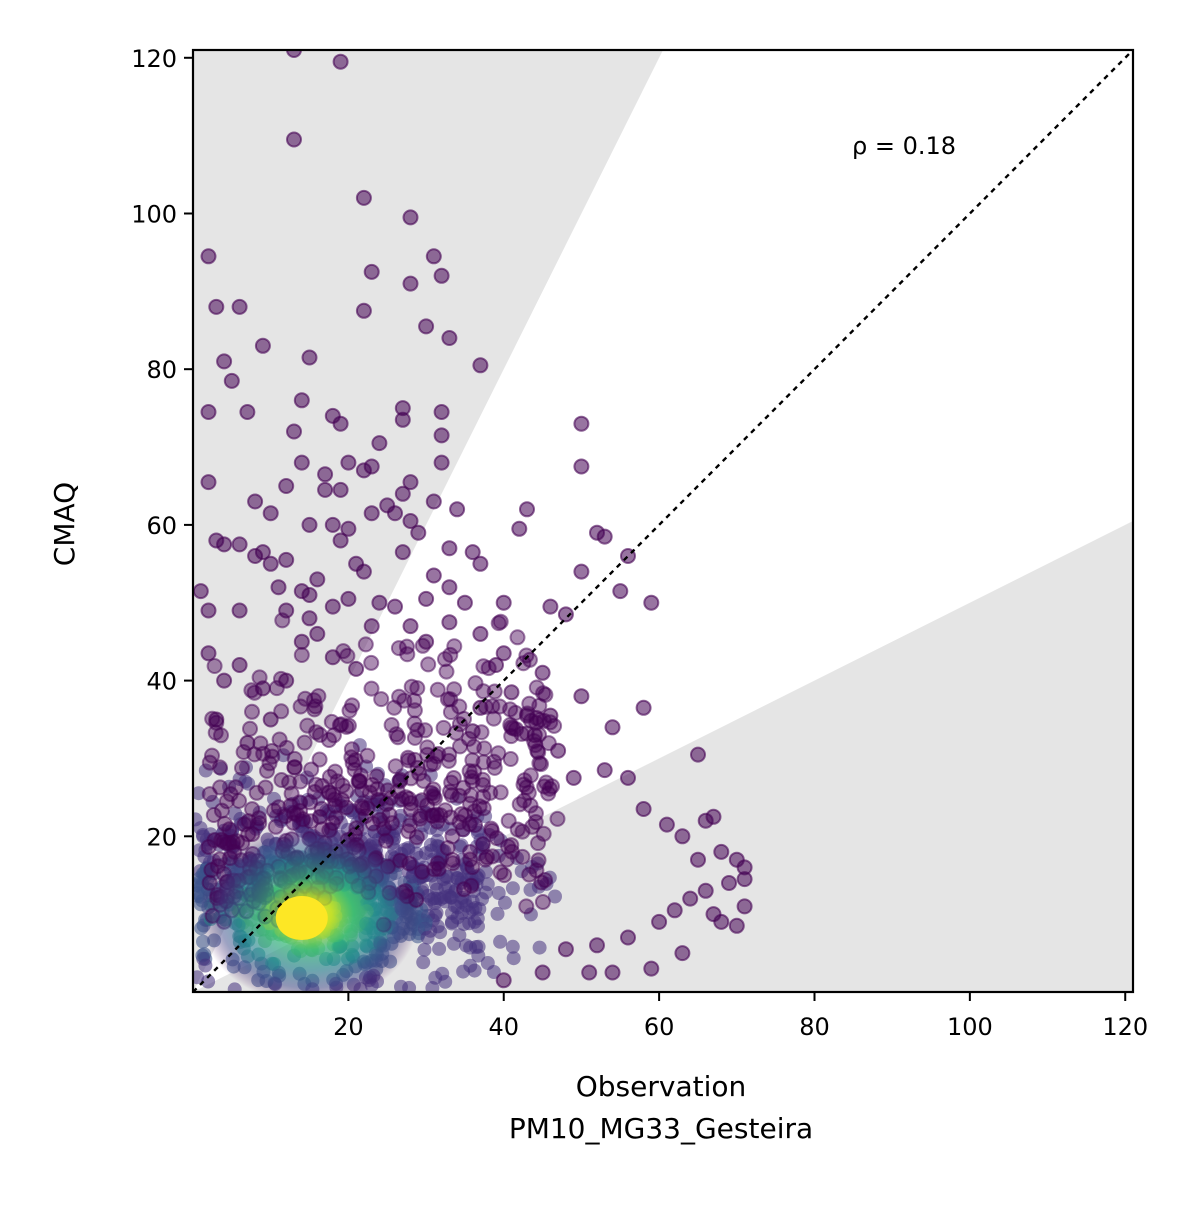 The width and height of the screenshot is (1200, 1205). Describe the element at coordinates (309, 908) in the screenshot. I see `density-core` at that location.